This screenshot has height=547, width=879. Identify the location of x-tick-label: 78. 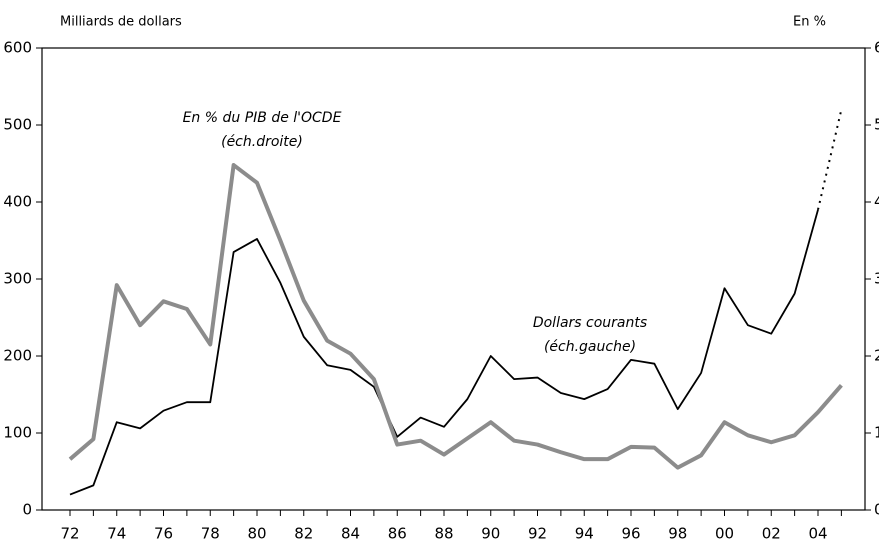
(210, 534).